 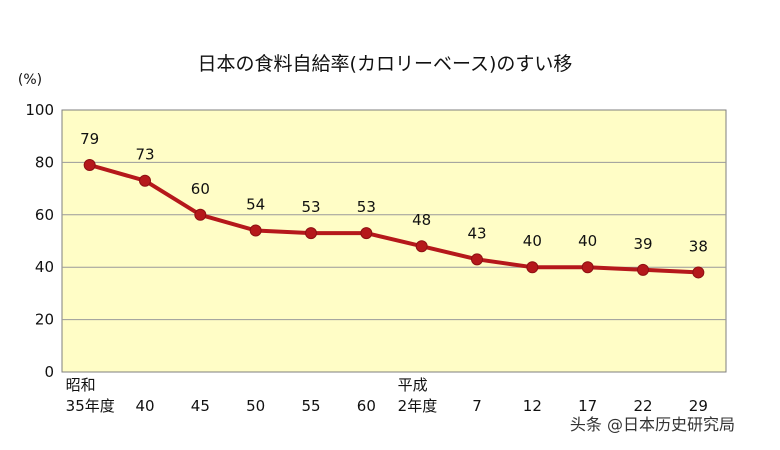 I want to click on data-label-5: 53, so click(x=366, y=207).